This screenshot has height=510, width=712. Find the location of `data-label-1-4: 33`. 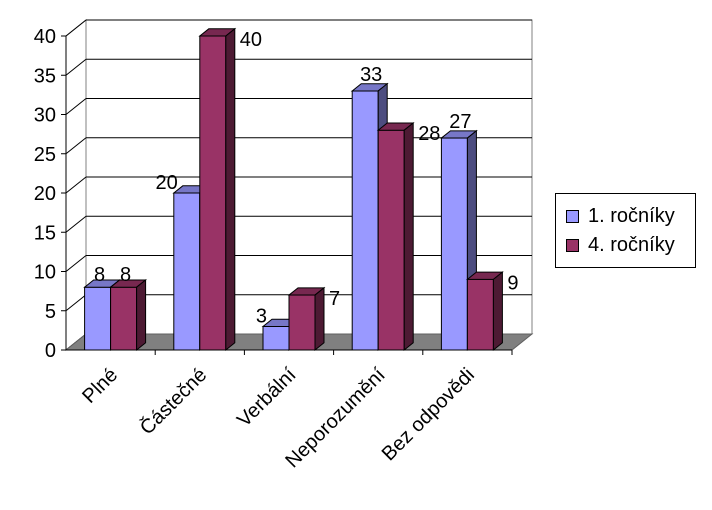

data-label-1-4: 33 is located at coordinates (371, 75).